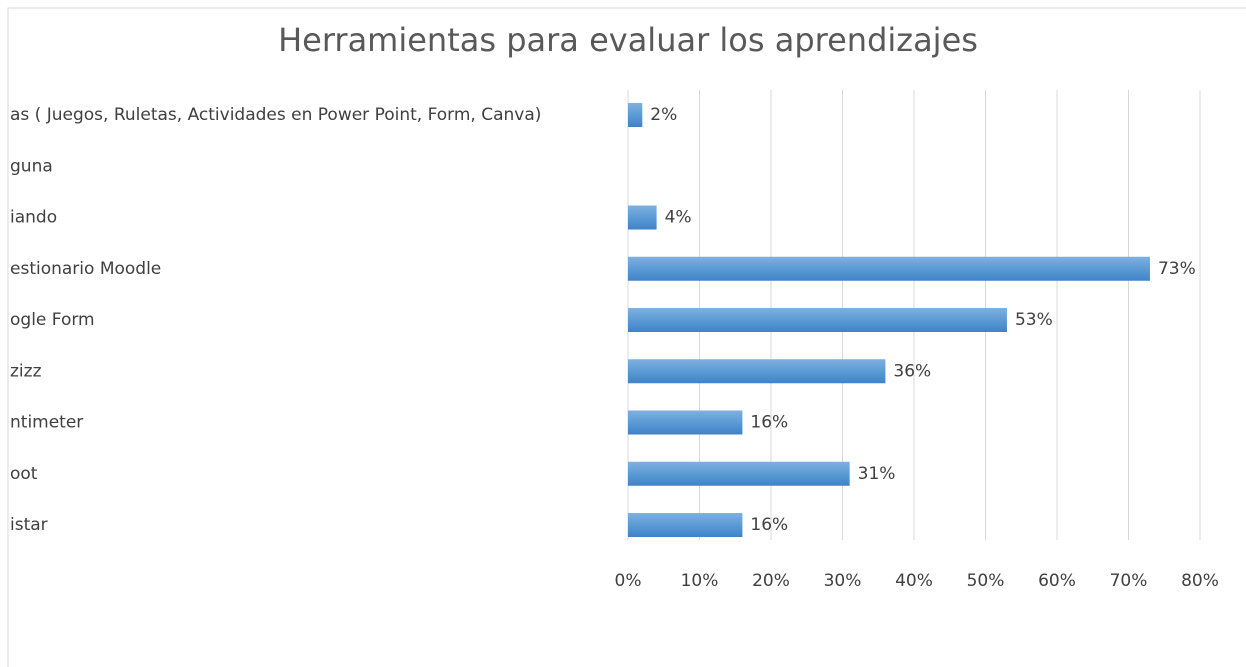 Image resolution: width=1246 pixels, height=667 pixels. I want to click on x-tick-label: 10%, so click(700, 581).